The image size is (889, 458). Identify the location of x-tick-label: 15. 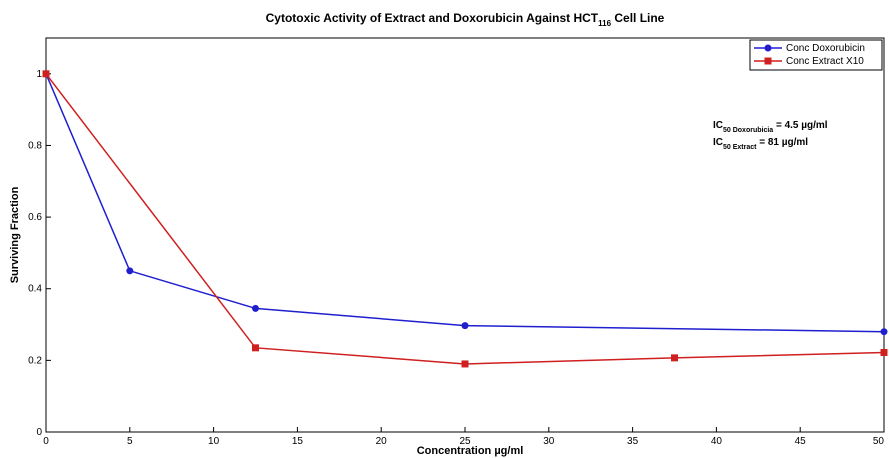
(298, 441).